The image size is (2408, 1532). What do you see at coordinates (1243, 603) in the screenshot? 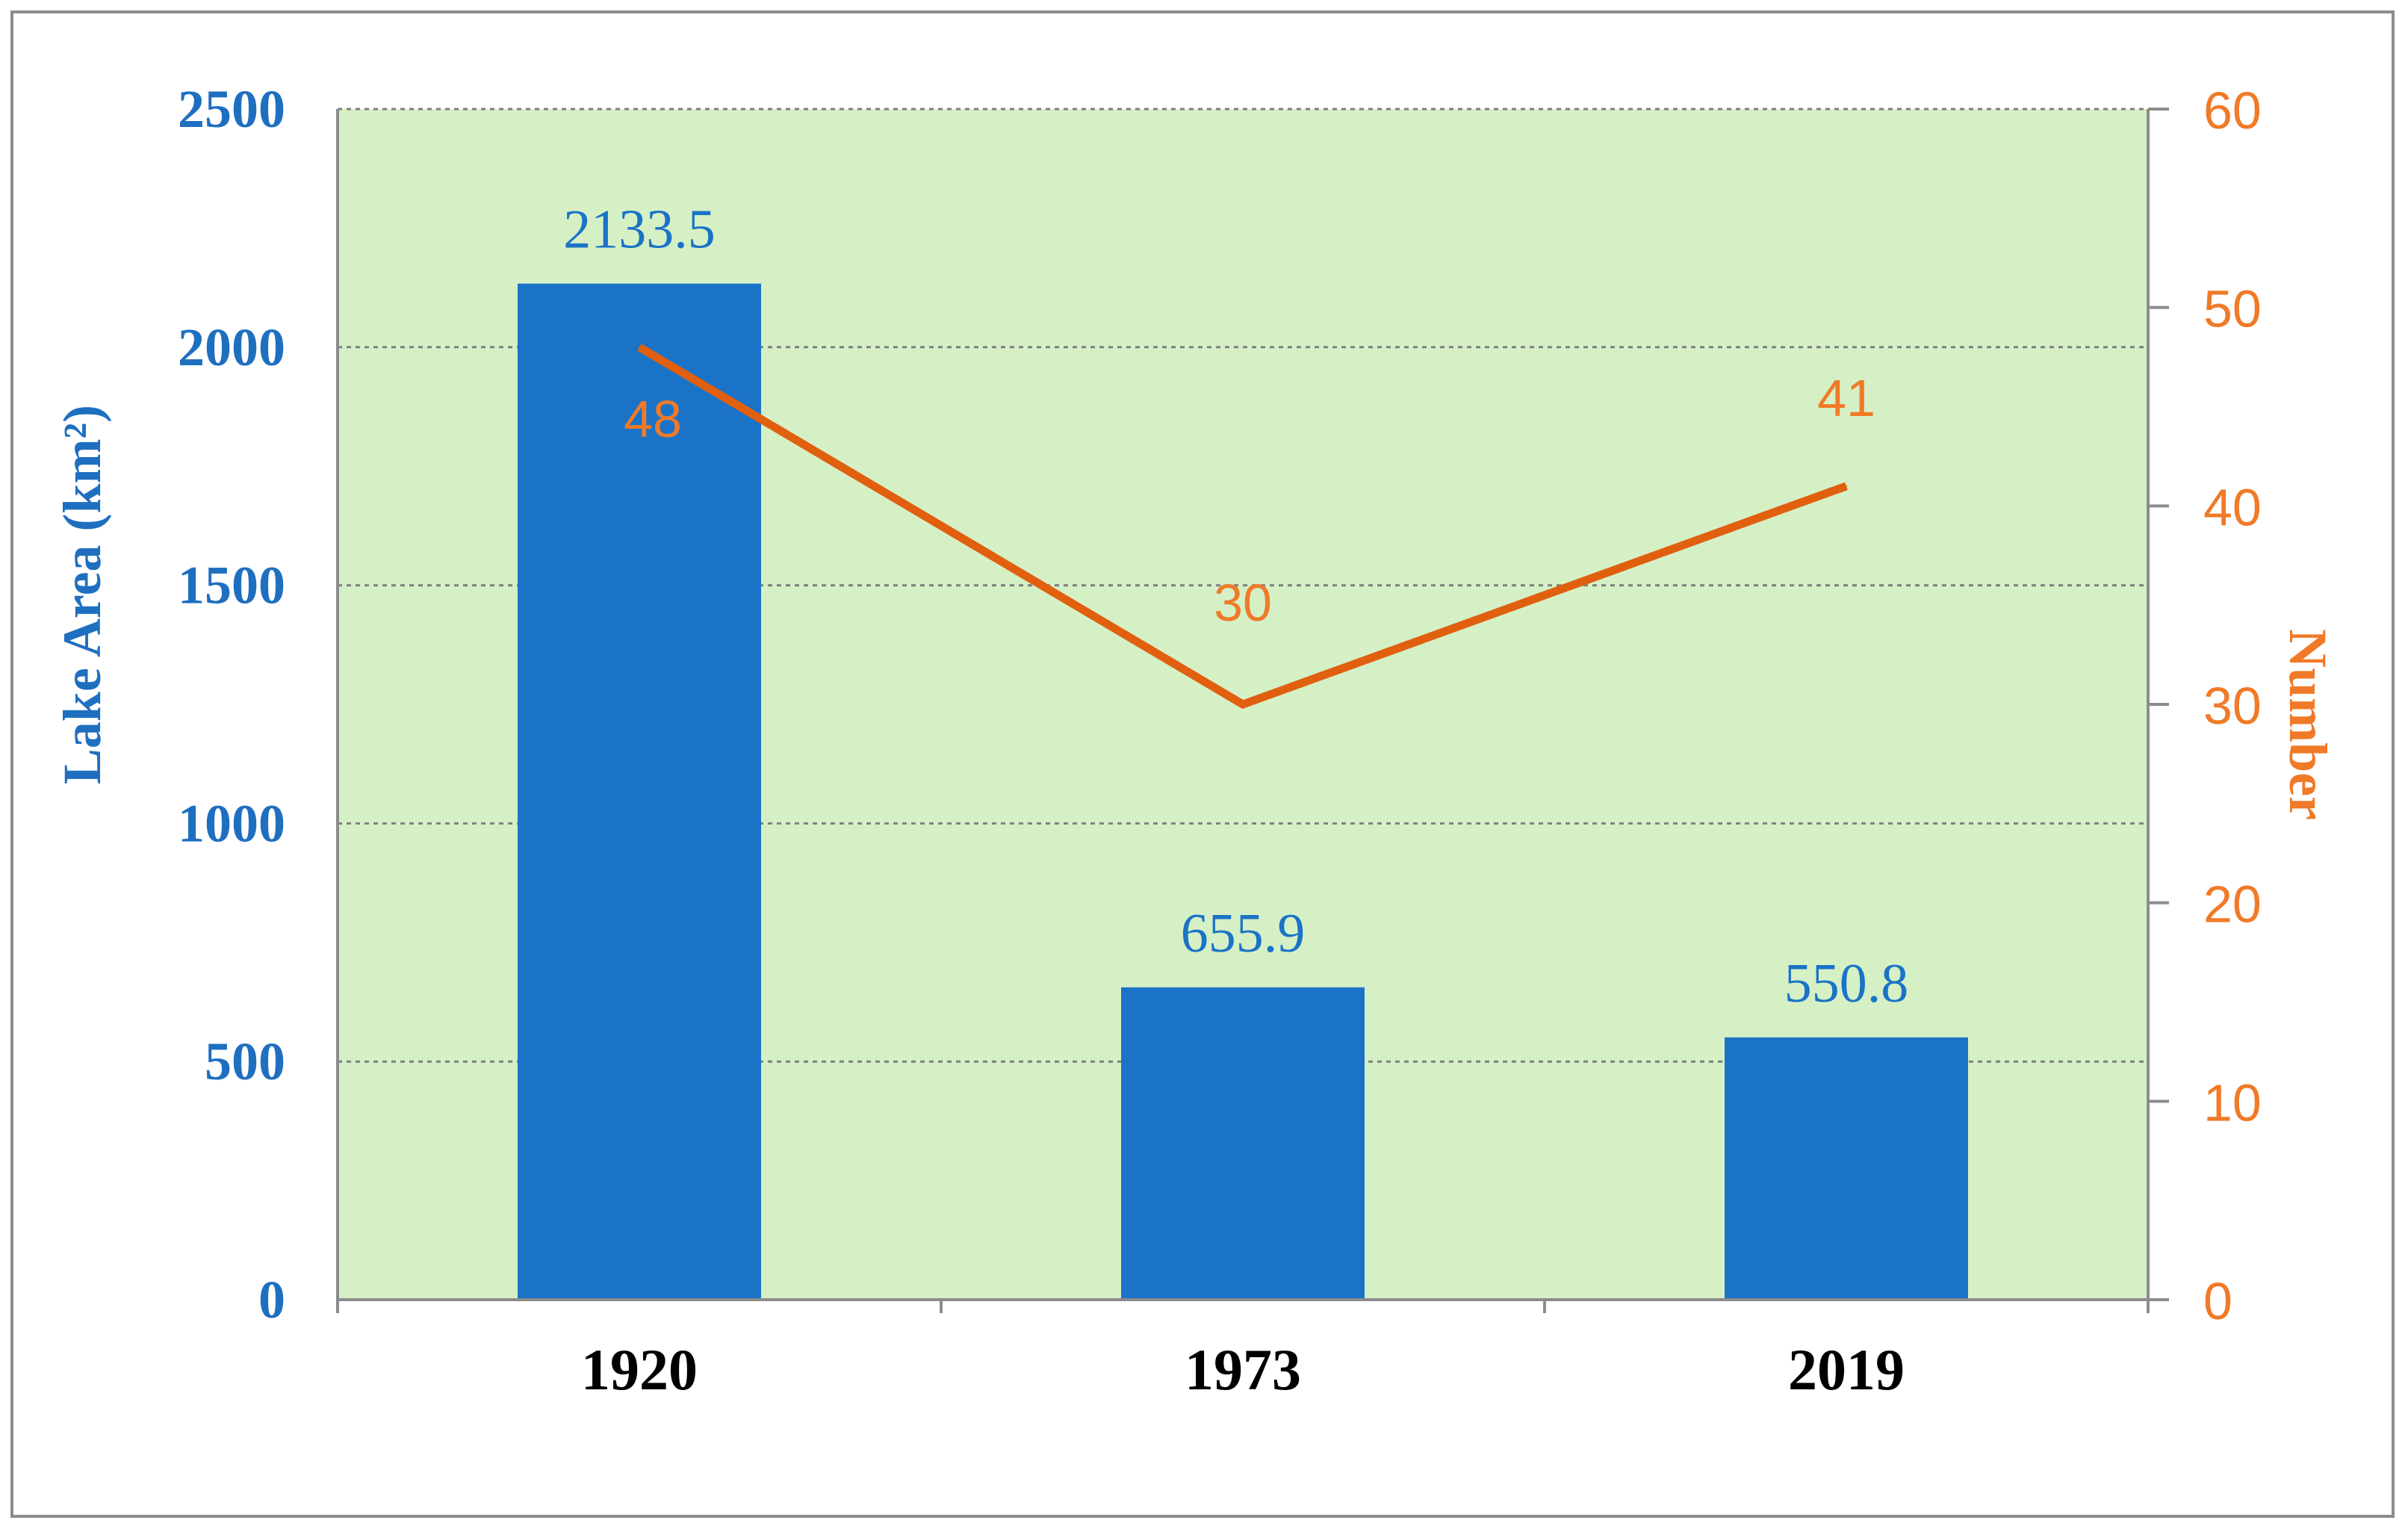
I see `line-data-label: 30` at bounding box center [1243, 603].